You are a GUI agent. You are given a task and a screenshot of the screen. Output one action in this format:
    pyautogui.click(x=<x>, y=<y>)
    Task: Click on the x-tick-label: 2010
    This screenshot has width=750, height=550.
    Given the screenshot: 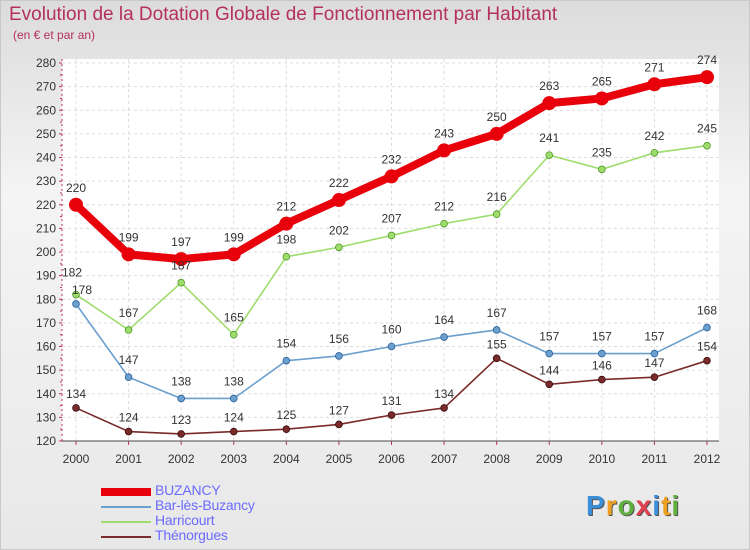 What is the action you would take?
    pyautogui.click(x=601, y=459)
    